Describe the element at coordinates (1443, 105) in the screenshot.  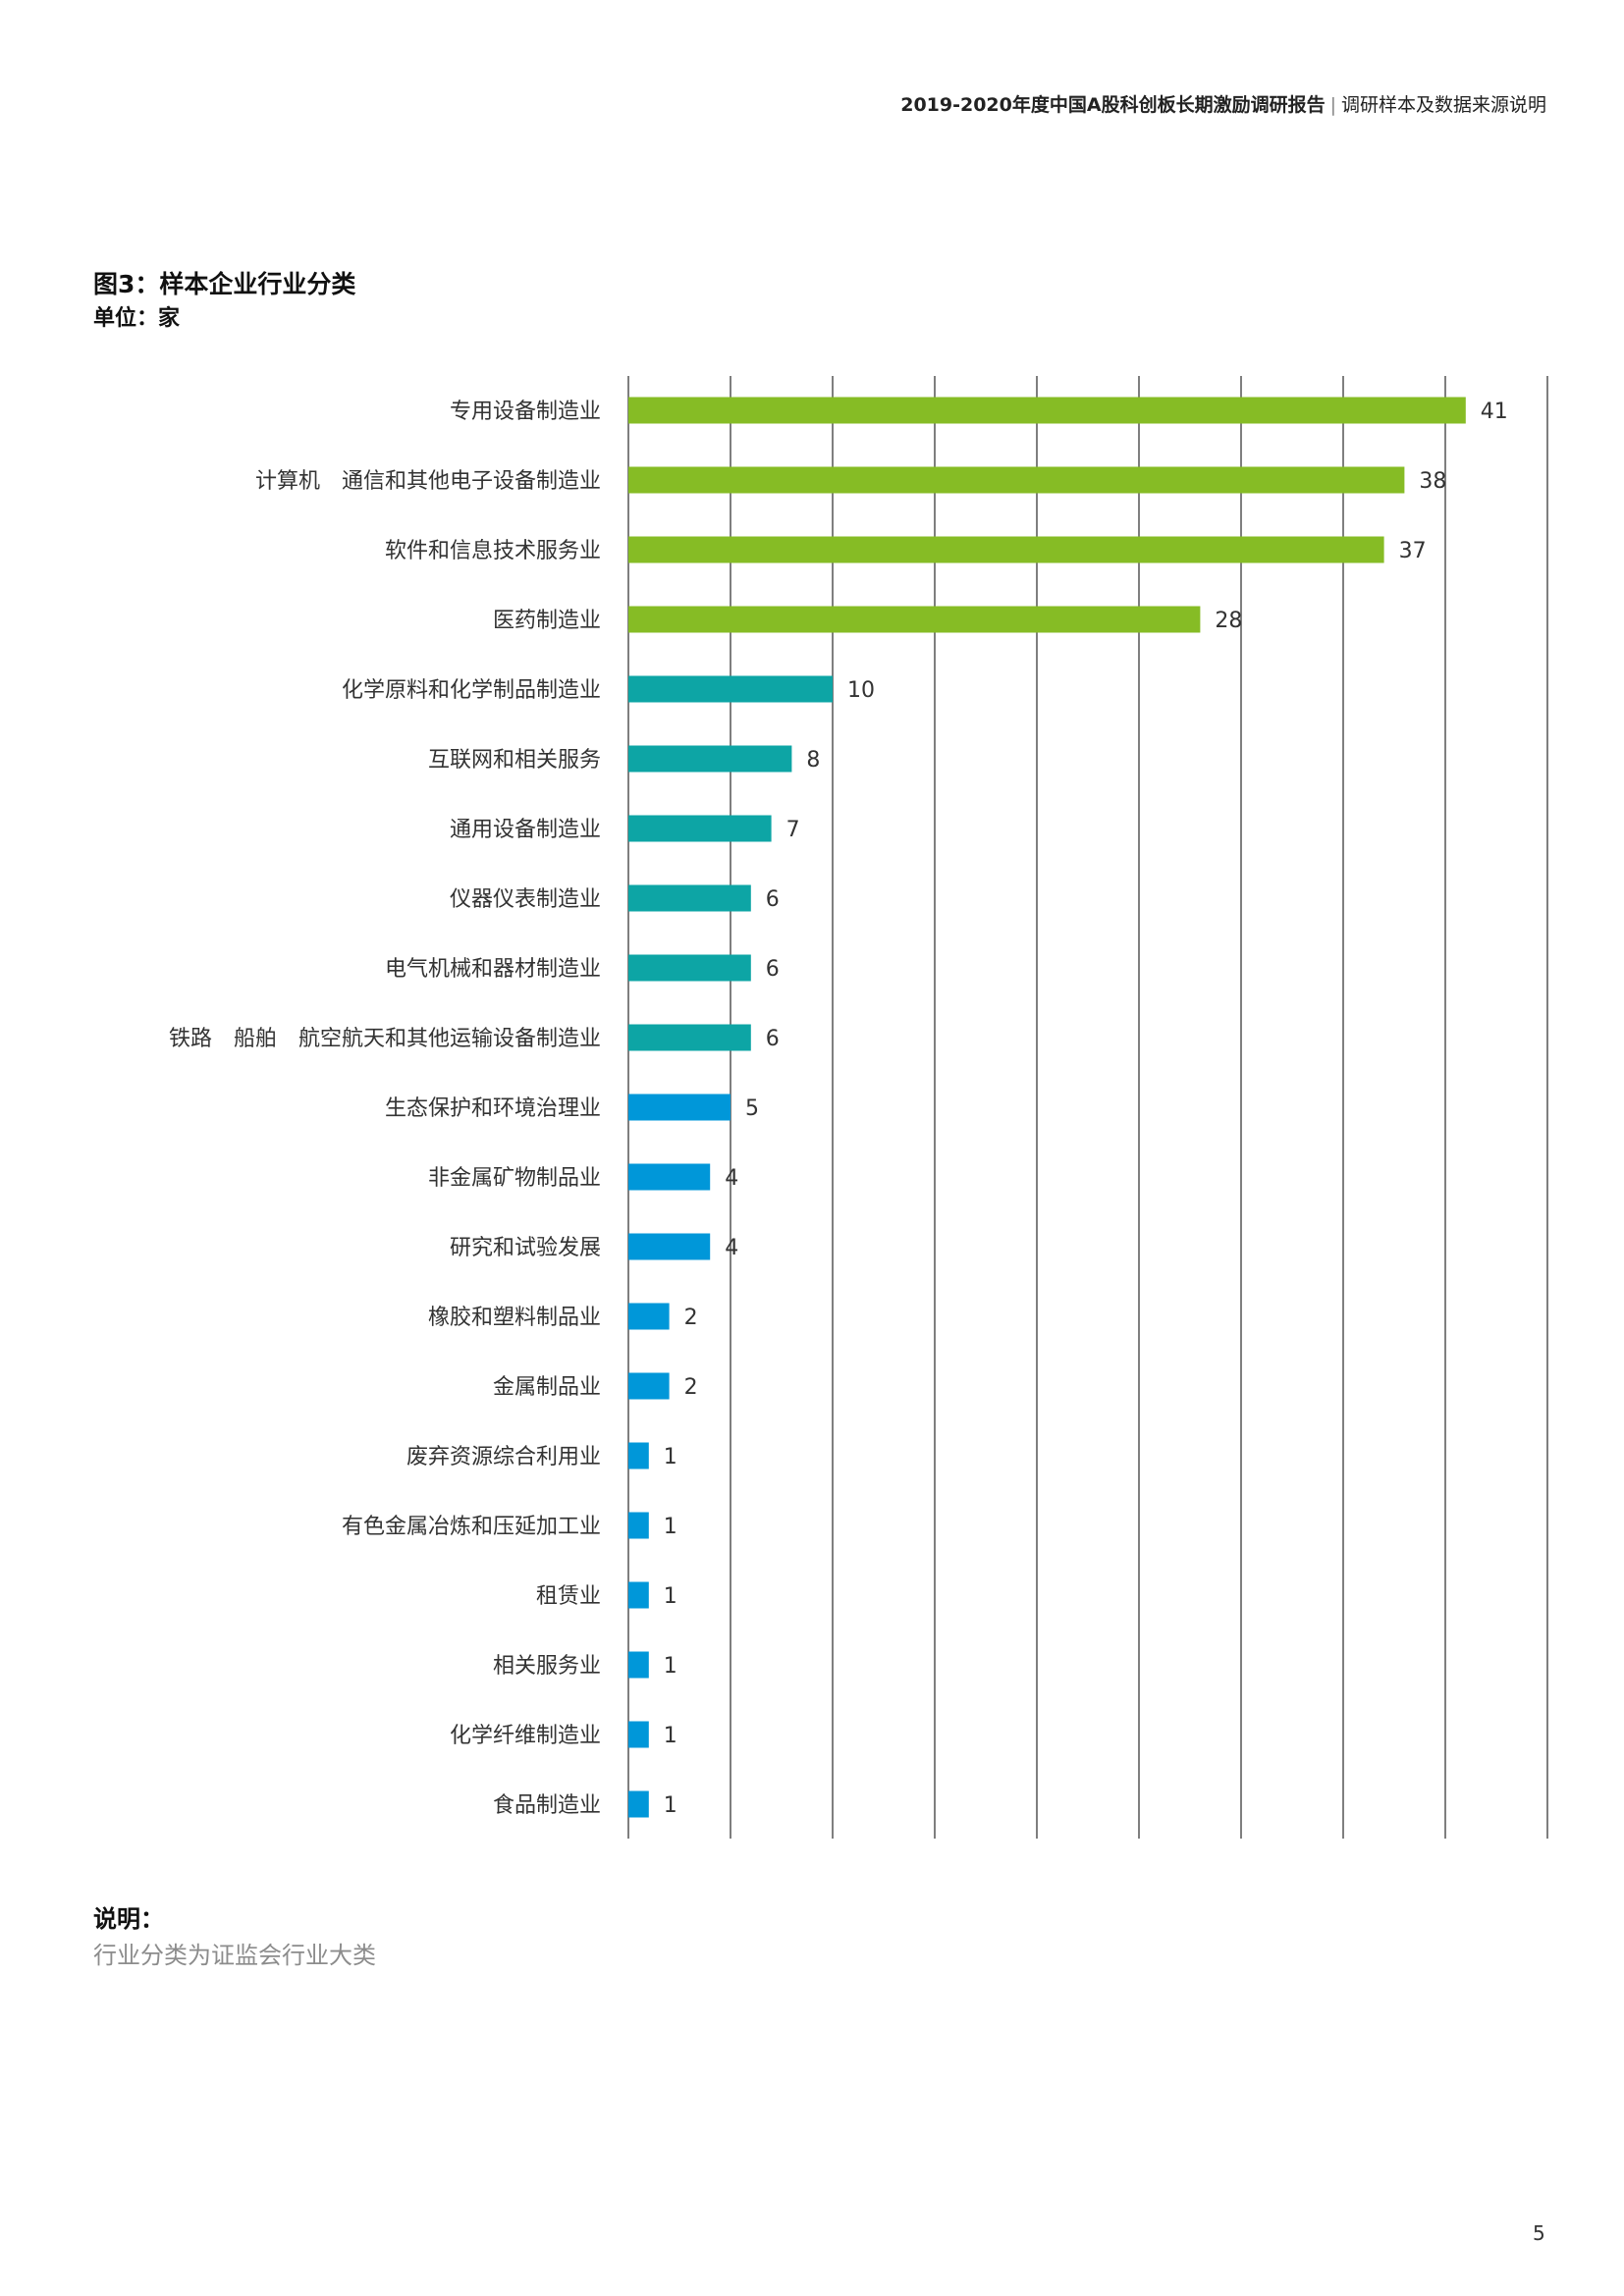
I see `section-title: 调研样本及数据来源说明` at that location.